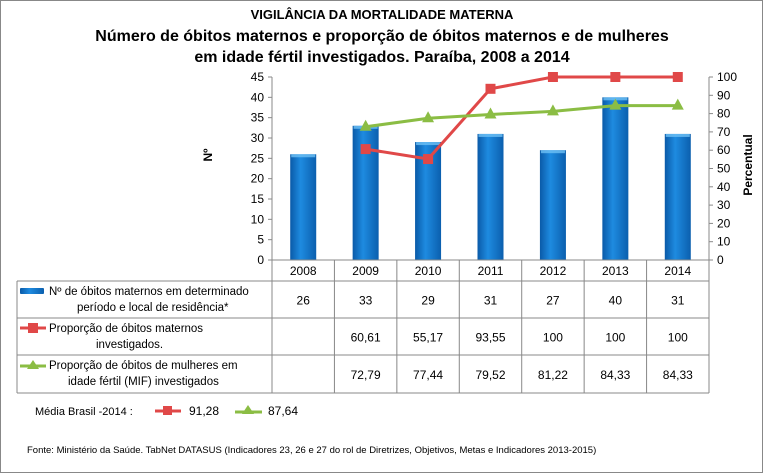 This screenshot has width=763, height=473. I want to click on x-tick-label: 2014, so click(677, 271).